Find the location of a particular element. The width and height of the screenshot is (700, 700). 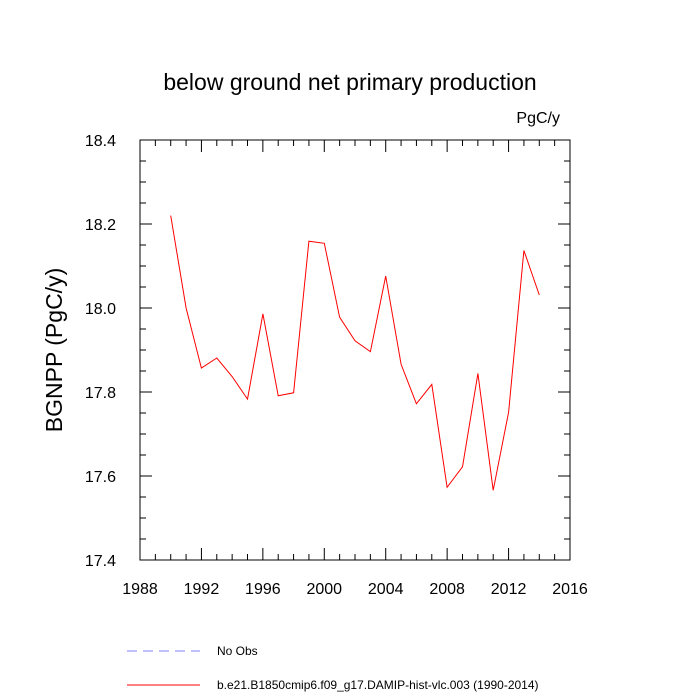

x-tick-label: 2000 is located at coordinates (324, 589).